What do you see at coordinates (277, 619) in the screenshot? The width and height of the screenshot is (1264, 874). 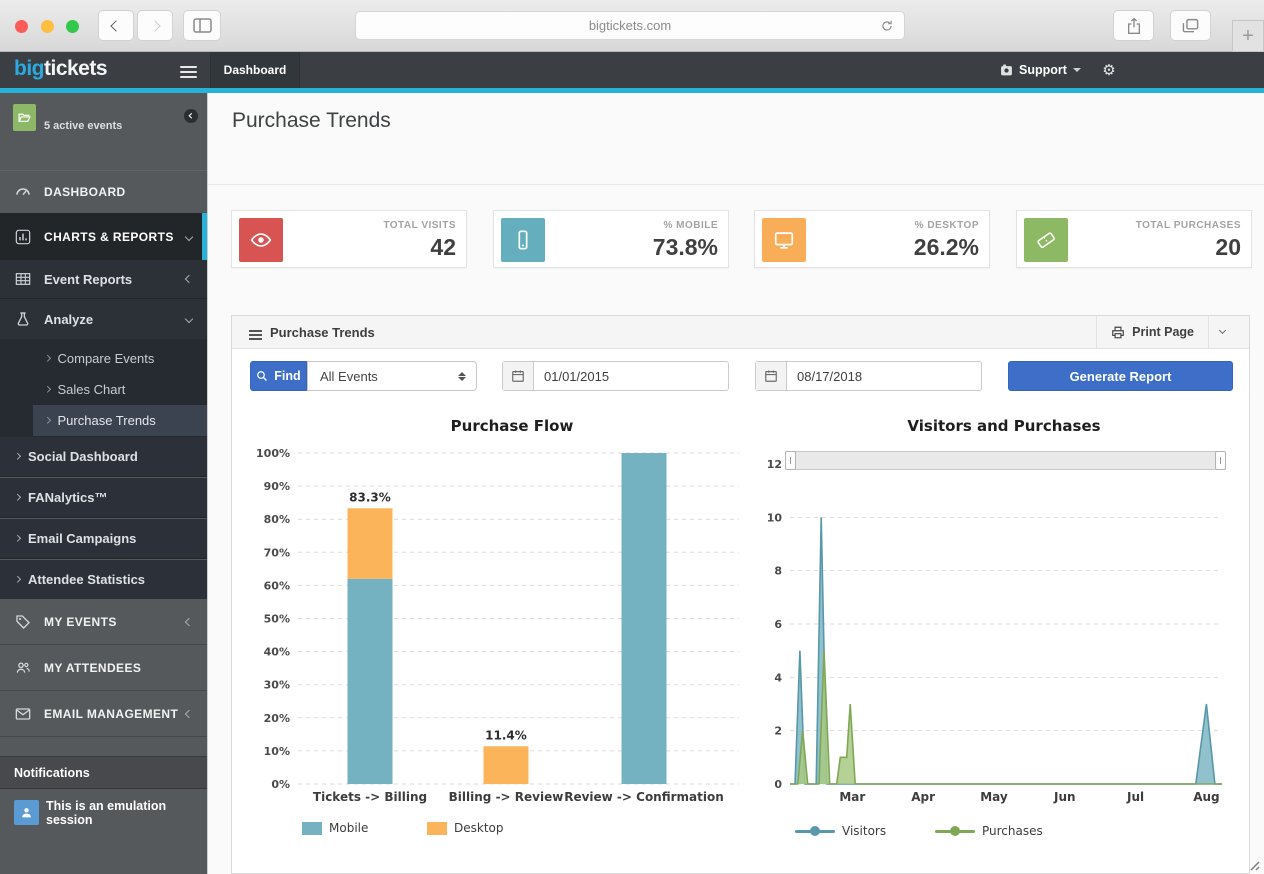 I see `svg-text: 50%` at bounding box center [277, 619].